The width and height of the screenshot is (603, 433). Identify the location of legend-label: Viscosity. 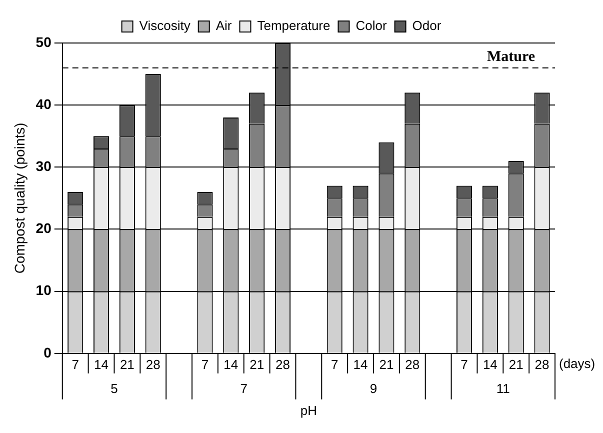
(165, 26).